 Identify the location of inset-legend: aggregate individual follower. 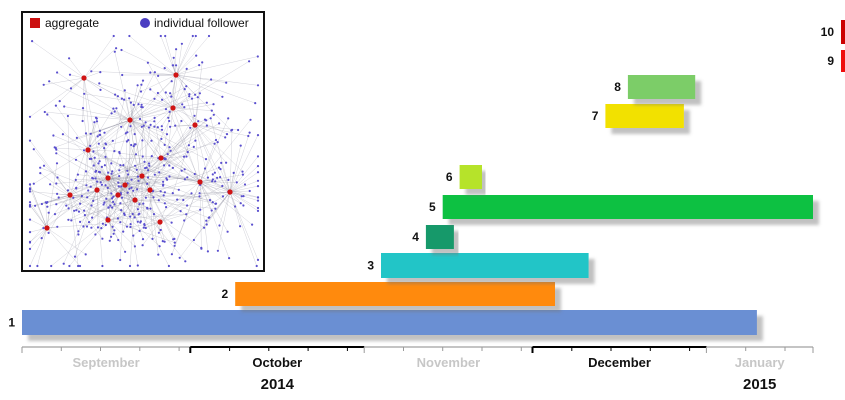
(139, 23).